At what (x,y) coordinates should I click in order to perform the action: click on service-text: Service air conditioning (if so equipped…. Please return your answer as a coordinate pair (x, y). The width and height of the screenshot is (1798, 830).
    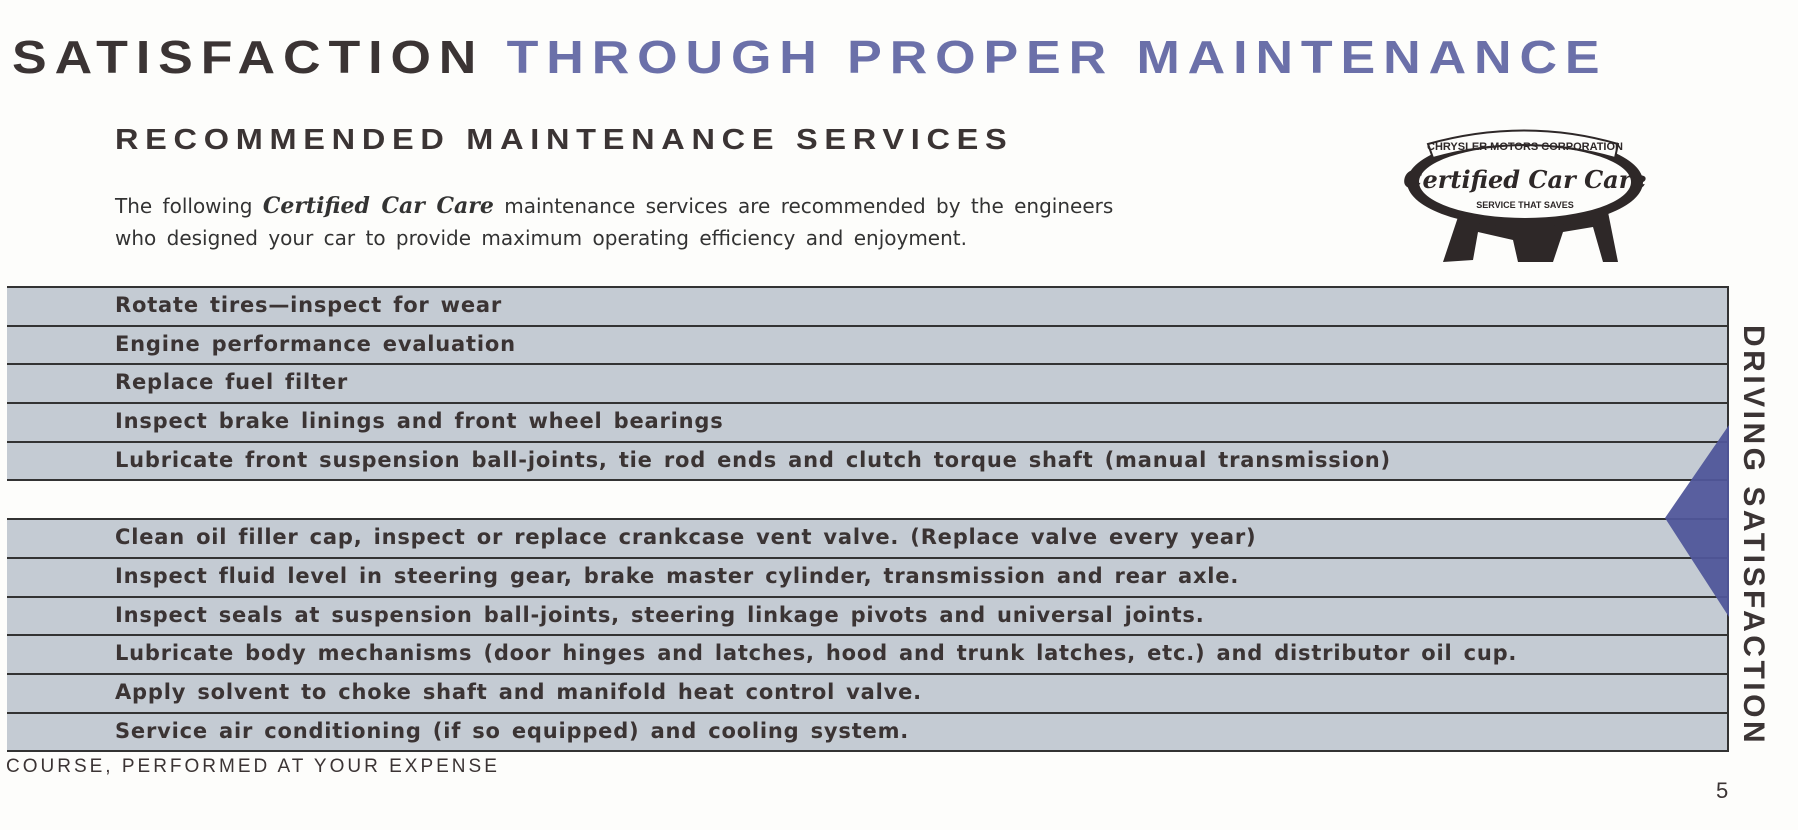
    Looking at the image, I should click on (512, 730).